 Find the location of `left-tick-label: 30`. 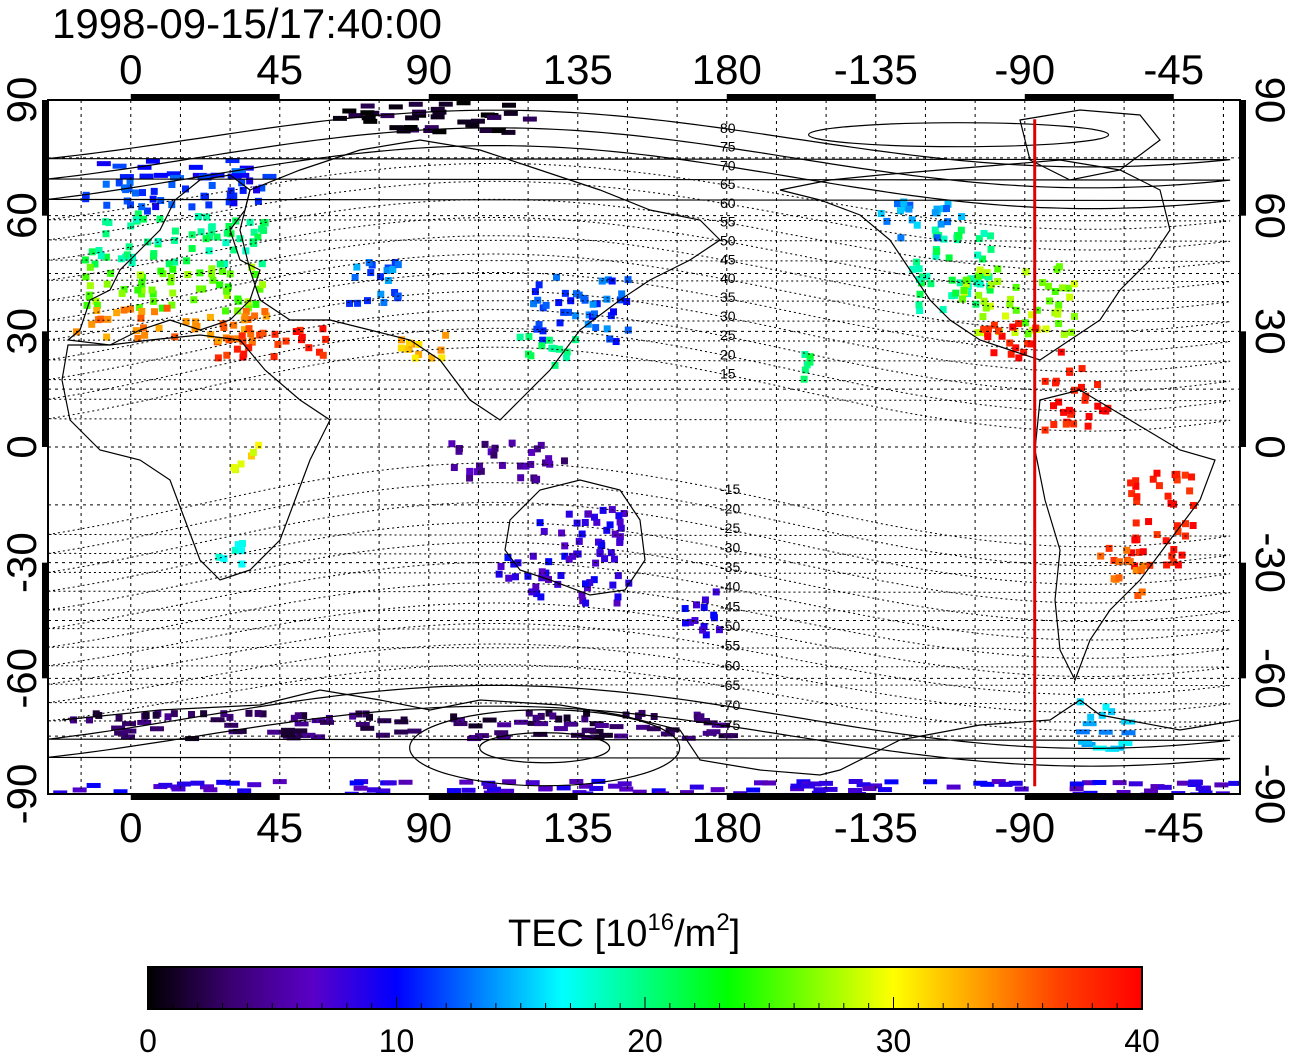

left-tick-label: 30 is located at coordinates (22, 331).